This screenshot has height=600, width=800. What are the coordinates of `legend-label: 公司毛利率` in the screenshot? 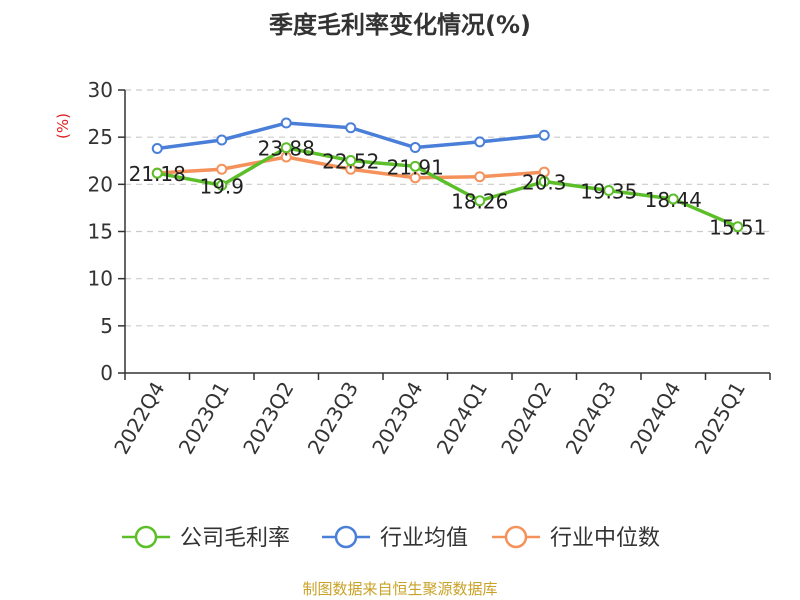 It's located at (235, 538).